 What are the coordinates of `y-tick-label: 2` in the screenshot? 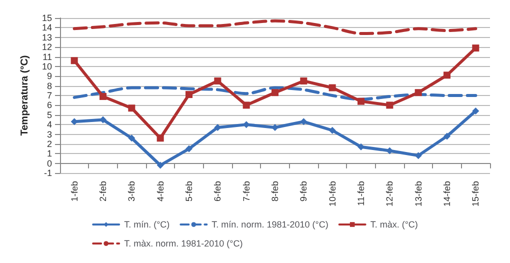 It's located at (49, 143).